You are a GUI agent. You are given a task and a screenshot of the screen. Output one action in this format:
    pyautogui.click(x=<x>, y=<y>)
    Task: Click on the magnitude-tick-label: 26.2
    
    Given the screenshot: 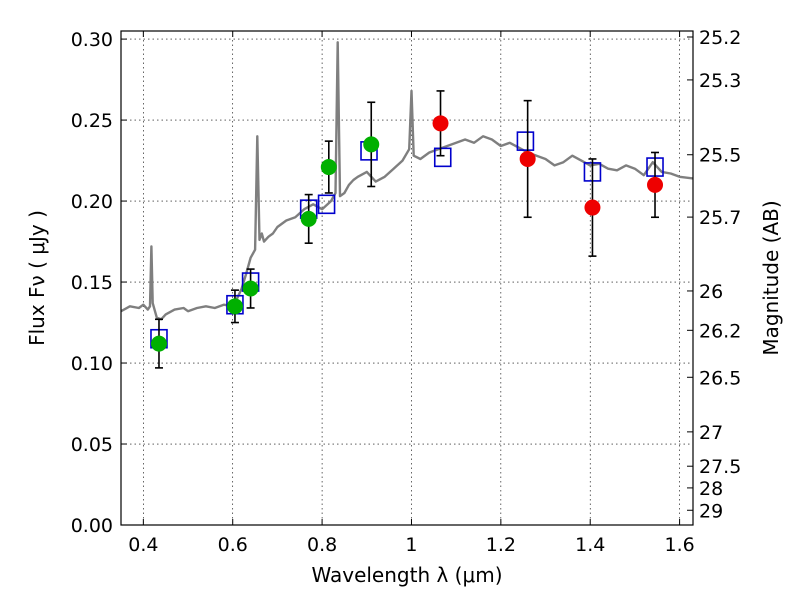 What is the action you would take?
    pyautogui.click(x=720, y=331)
    